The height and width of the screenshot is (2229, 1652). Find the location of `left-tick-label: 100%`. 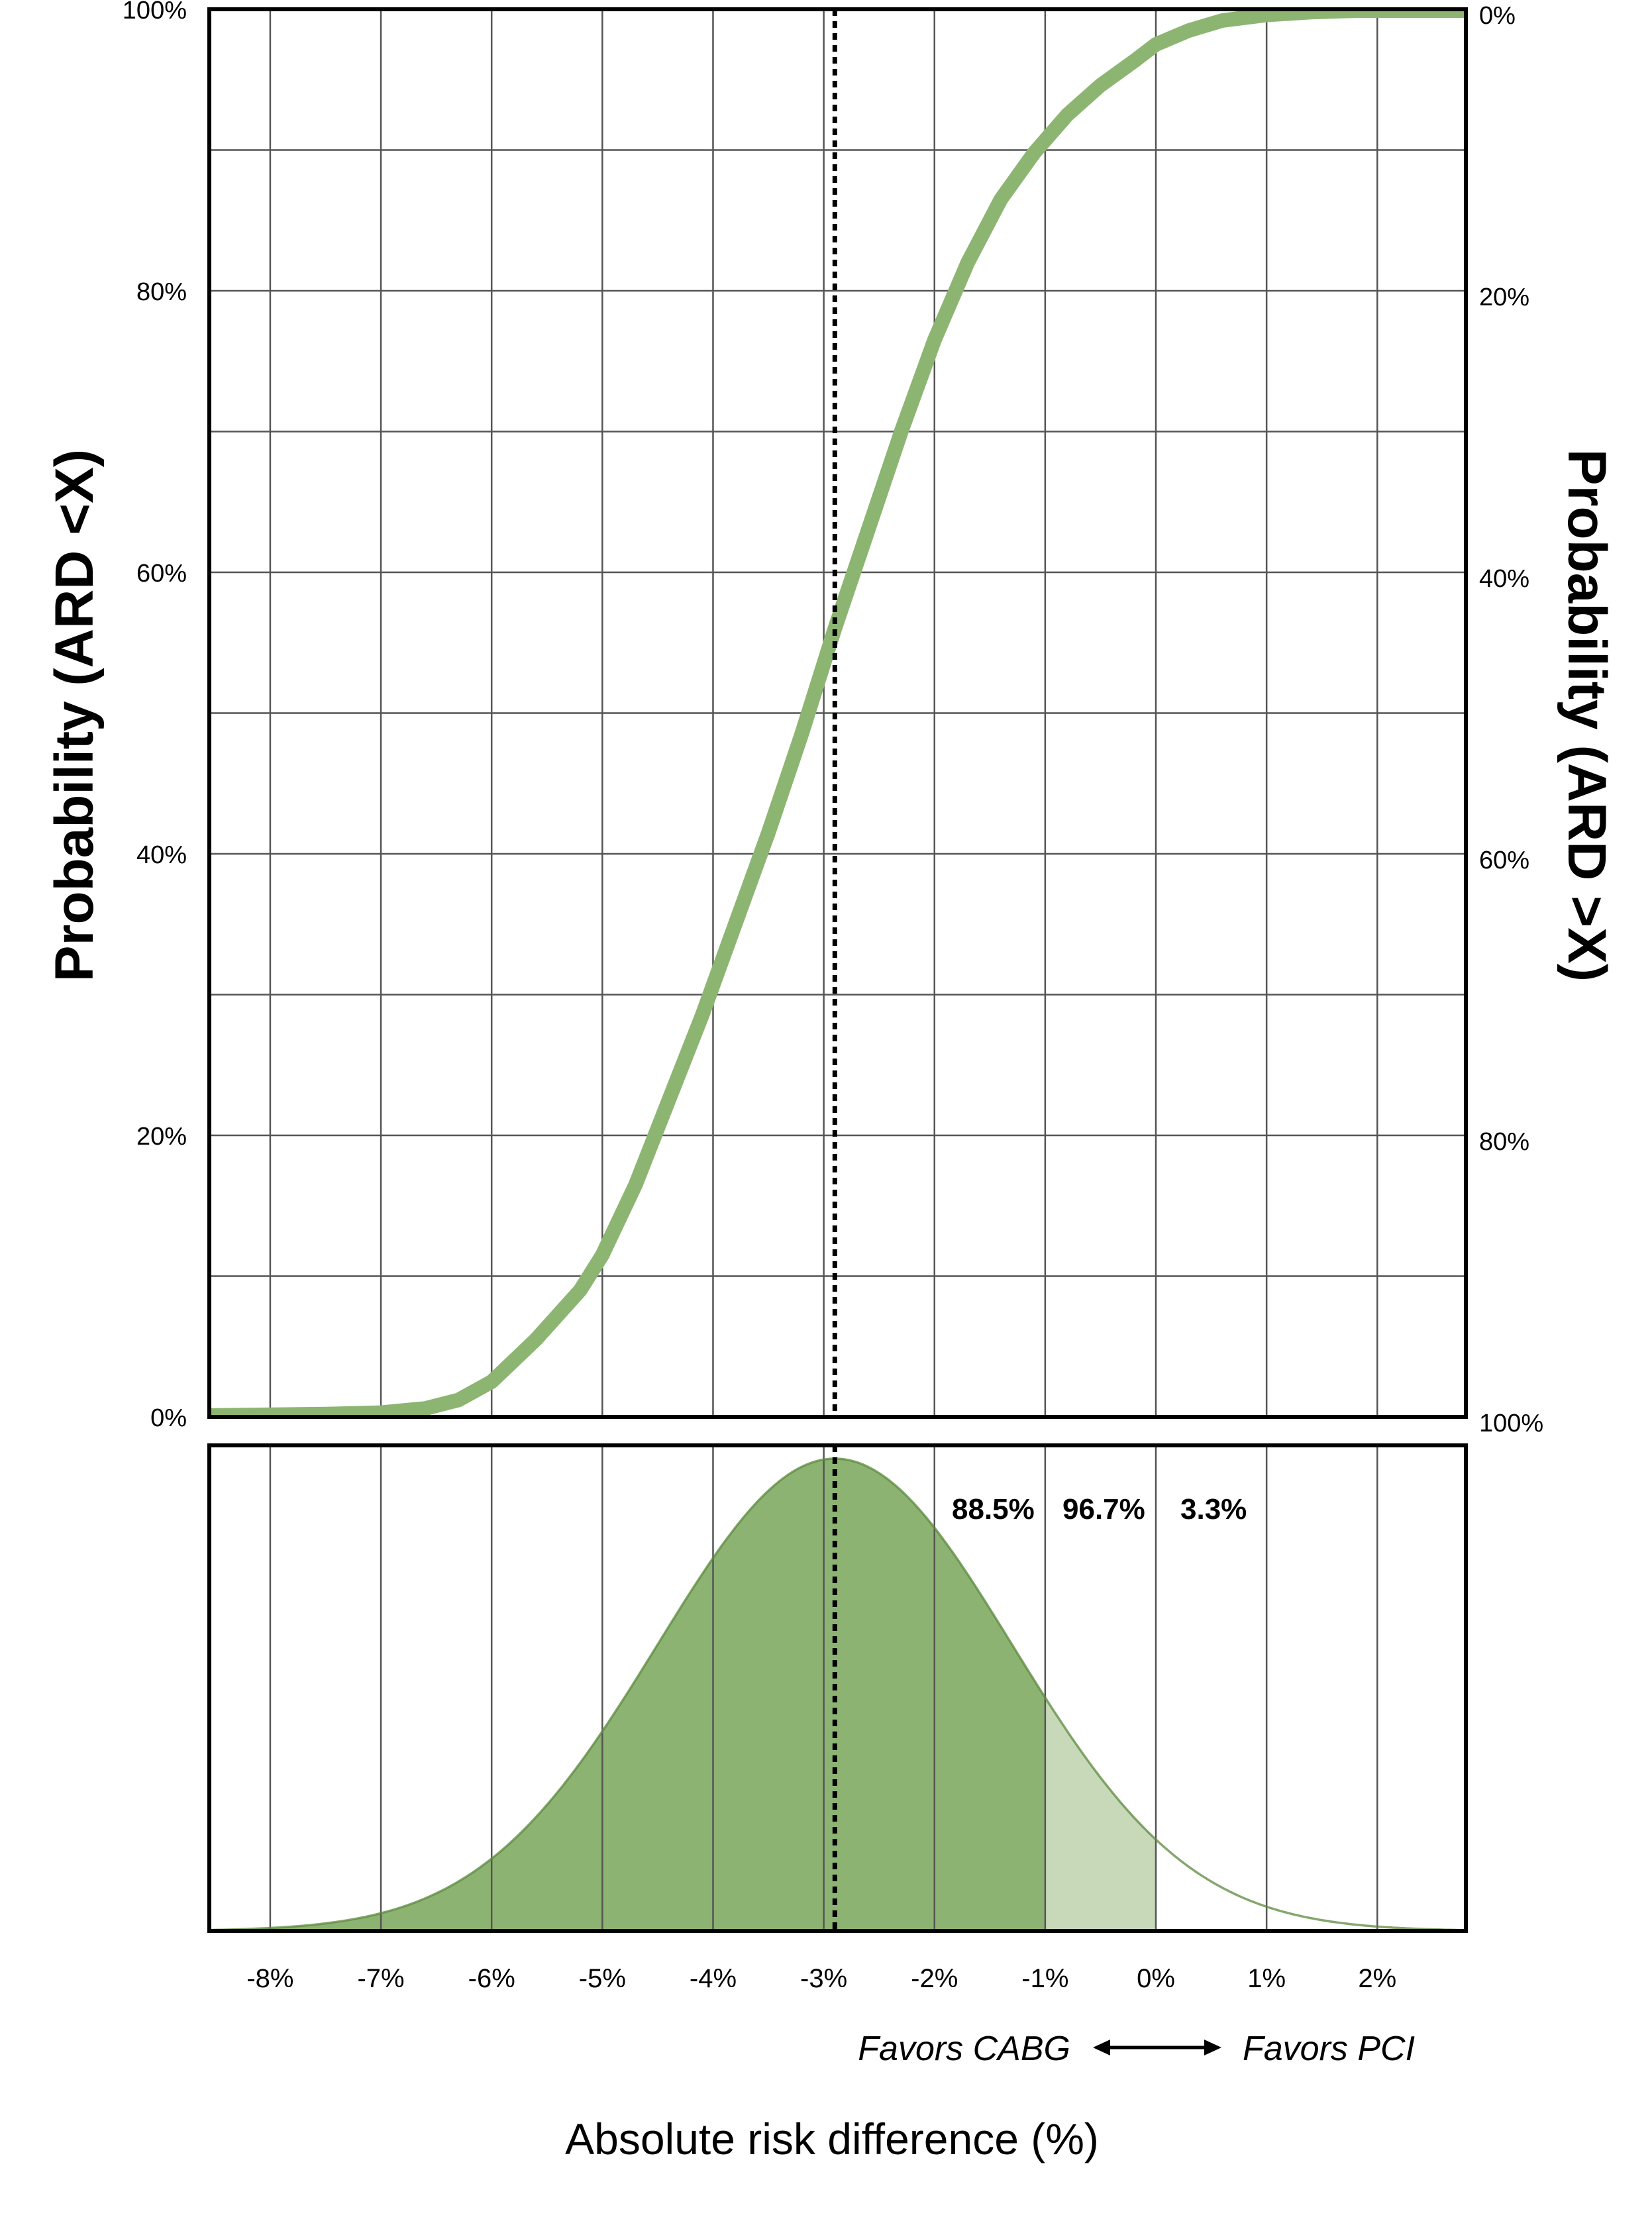

left-tick-label: 100% is located at coordinates (155, 13).